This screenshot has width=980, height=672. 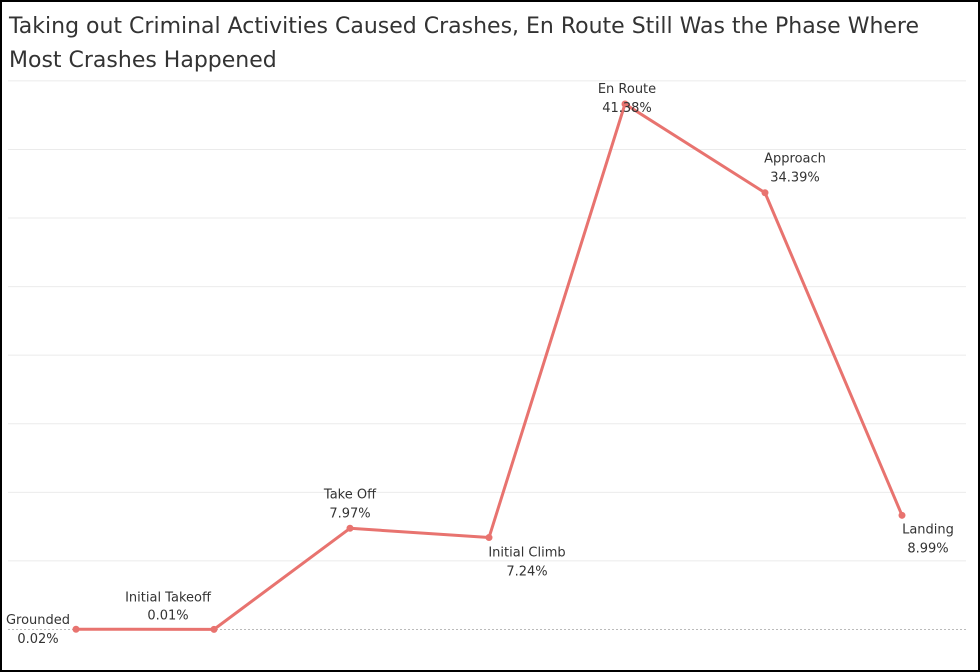 I want to click on value-label: 0.02%, so click(x=37, y=639).